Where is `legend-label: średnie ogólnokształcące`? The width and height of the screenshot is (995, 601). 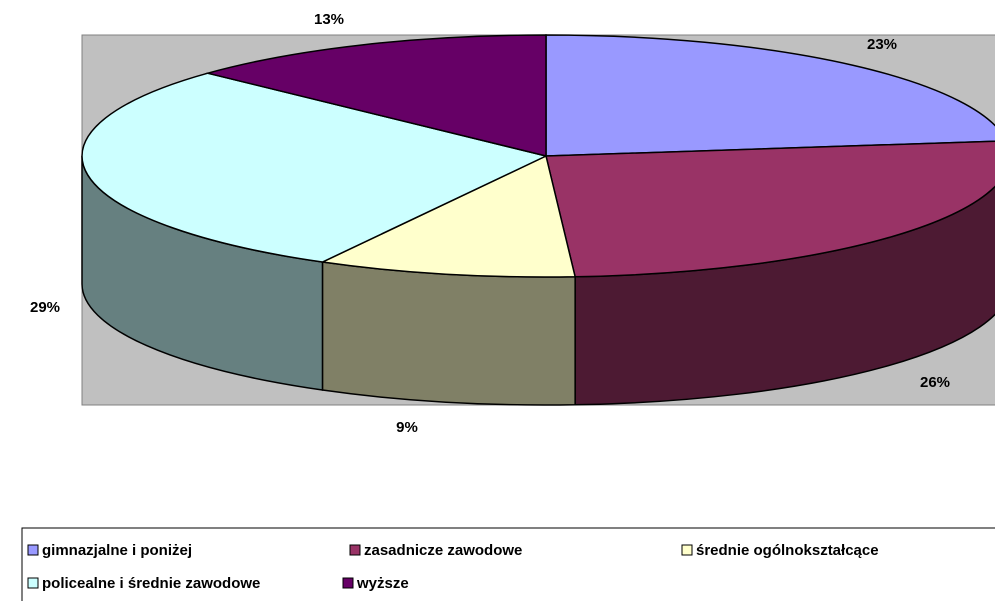
legend-label: średnie ogólnokształcące is located at coordinates (787, 550).